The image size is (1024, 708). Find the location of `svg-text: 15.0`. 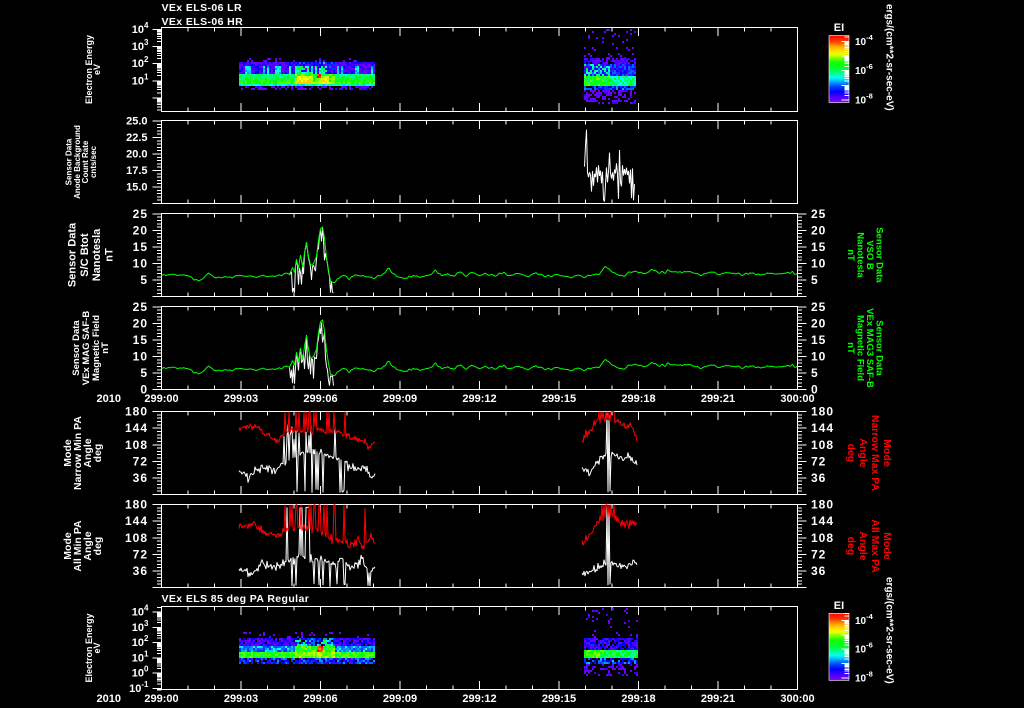

svg-text: 15.0 is located at coordinates (136, 188).